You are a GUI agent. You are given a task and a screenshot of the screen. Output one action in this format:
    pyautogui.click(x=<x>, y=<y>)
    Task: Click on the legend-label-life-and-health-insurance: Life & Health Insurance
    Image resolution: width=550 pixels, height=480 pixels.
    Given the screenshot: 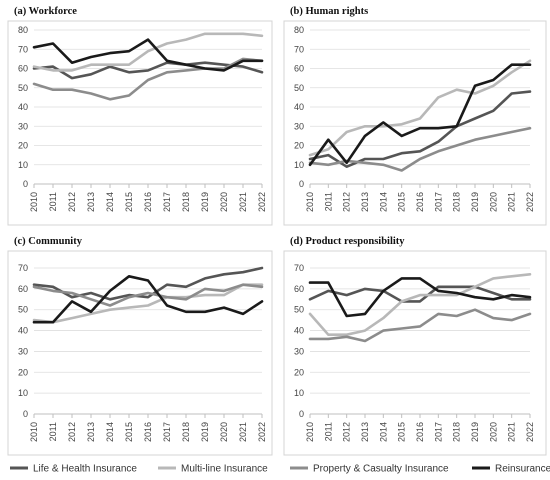 What is the action you would take?
    pyautogui.click(x=85, y=469)
    